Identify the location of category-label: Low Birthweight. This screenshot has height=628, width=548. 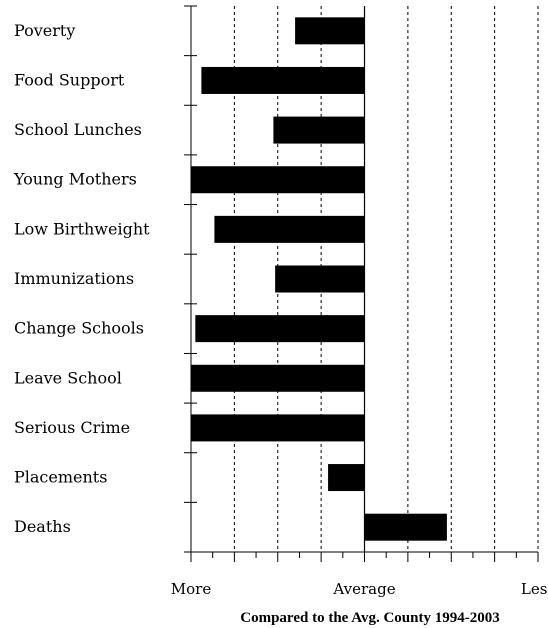
(82, 228).